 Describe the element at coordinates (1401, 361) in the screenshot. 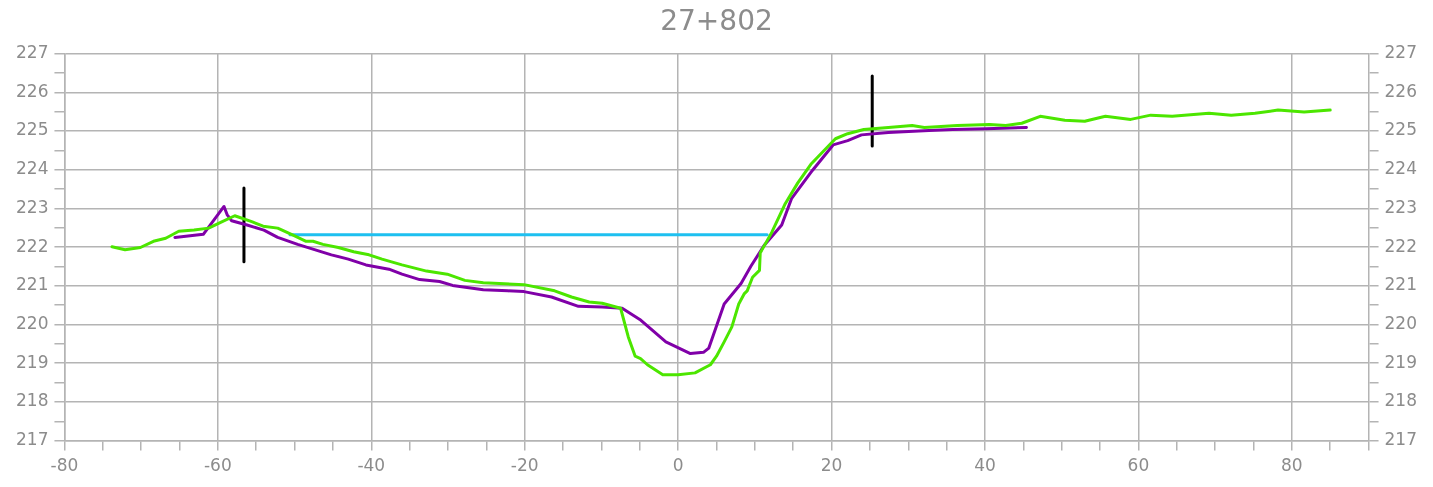

I see `y2-tick-label: 219` at that location.